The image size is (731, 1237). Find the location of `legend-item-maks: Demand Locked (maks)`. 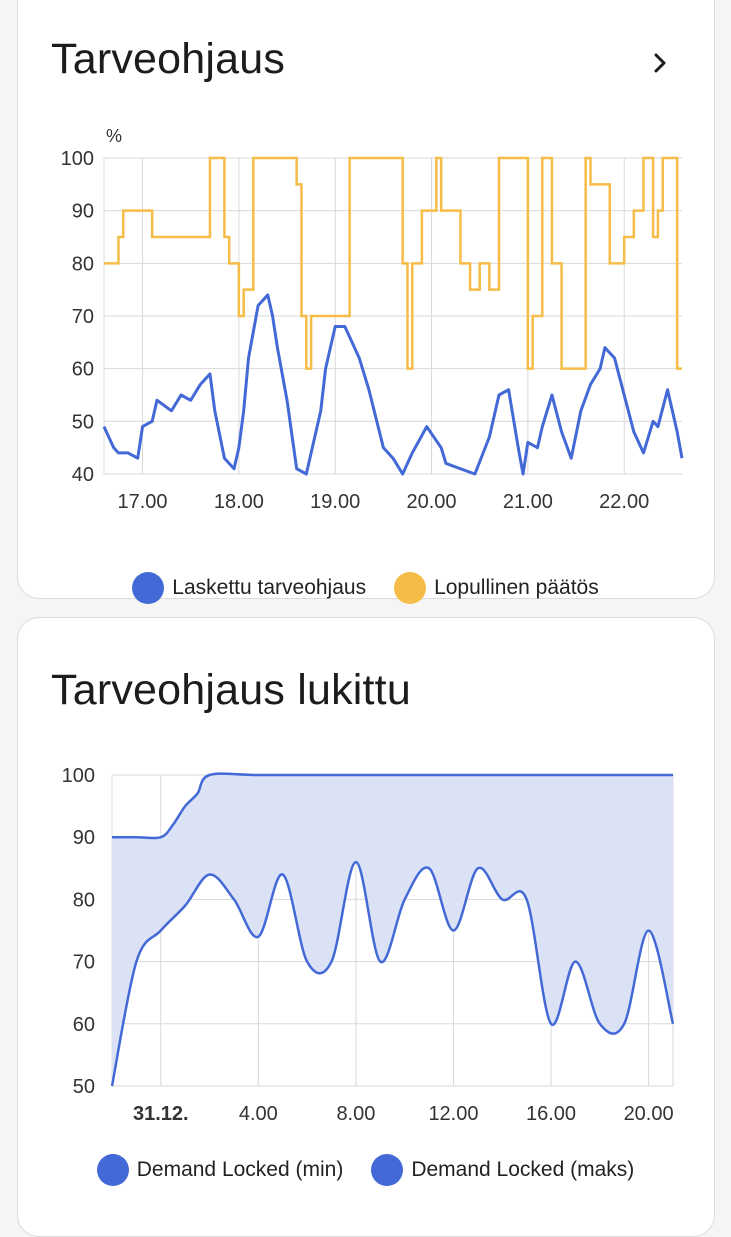

legend-item-maks: Demand Locked (maks) is located at coordinates (502, 1170).